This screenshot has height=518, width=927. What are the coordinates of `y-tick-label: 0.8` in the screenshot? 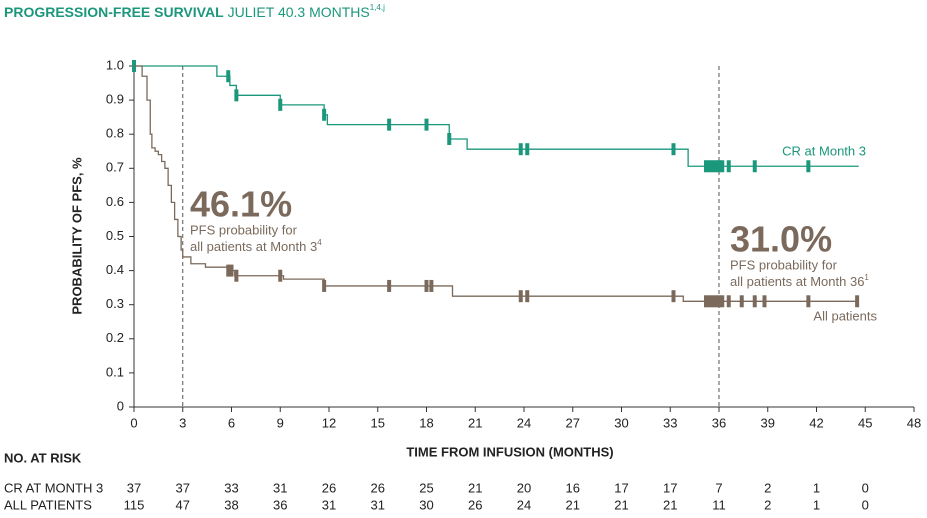 It's located at (115, 133).